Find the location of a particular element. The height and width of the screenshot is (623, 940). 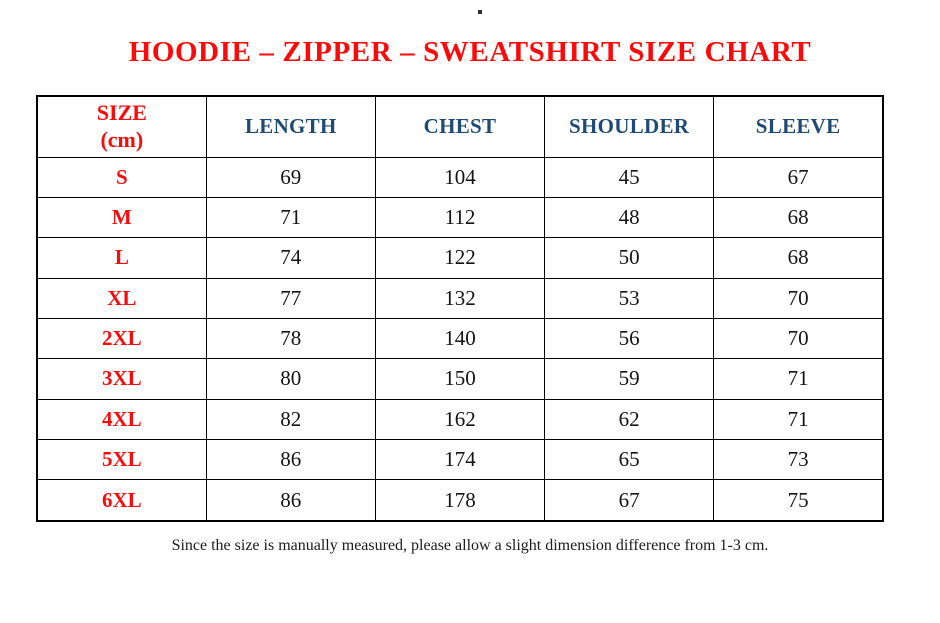

size-cell: 4XL is located at coordinates (121, 419).